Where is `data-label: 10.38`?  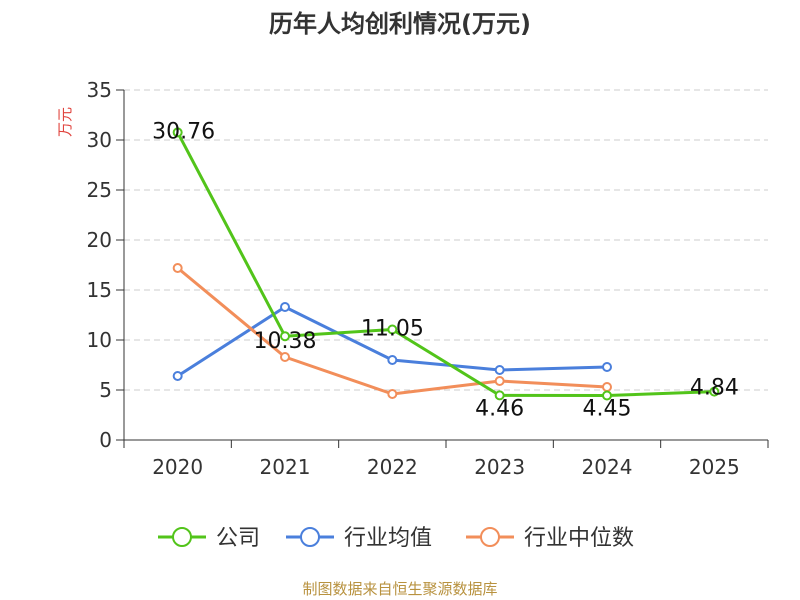
data-label: 10.38 is located at coordinates (285, 341).